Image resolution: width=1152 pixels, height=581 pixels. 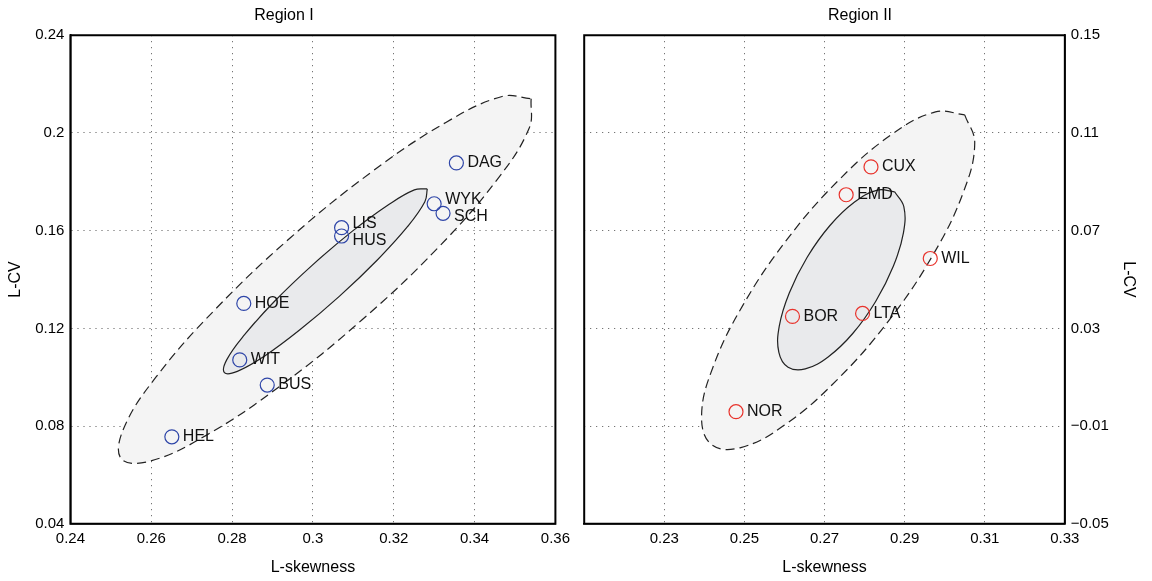 I want to click on x-tick-label: 0.36, so click(x=555, y=537).